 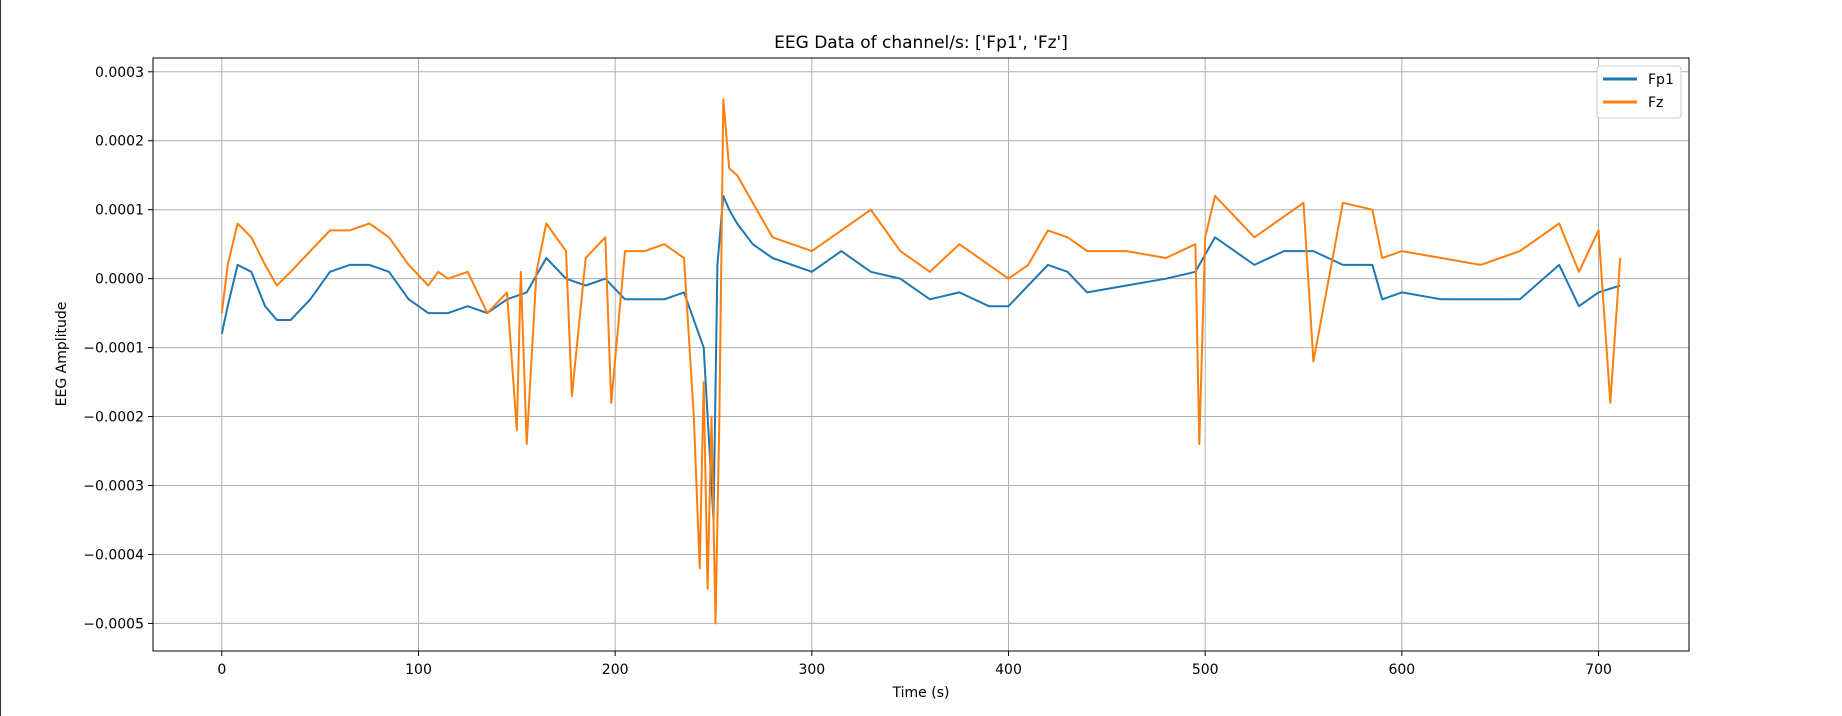 What do you see at coordinates (62, 354) in the screenshot?
I see `y-axis-label: EEG Amplitude` at bounding box center [62, 354].